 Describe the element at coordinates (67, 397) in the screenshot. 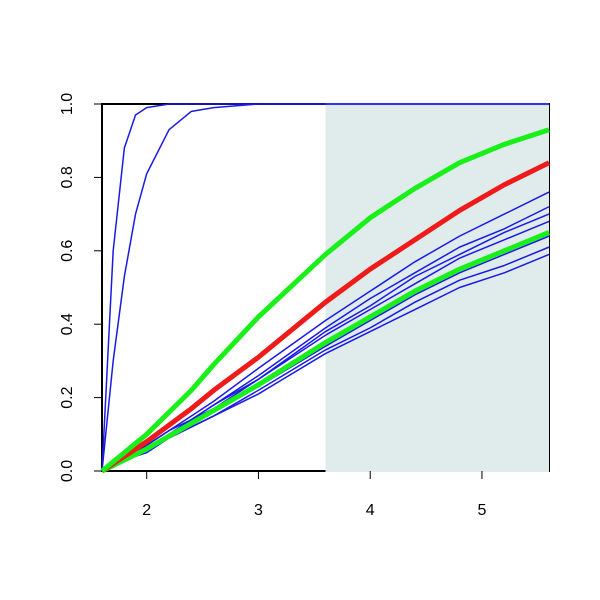

I see `y-tick-label: 0.2` at that location.